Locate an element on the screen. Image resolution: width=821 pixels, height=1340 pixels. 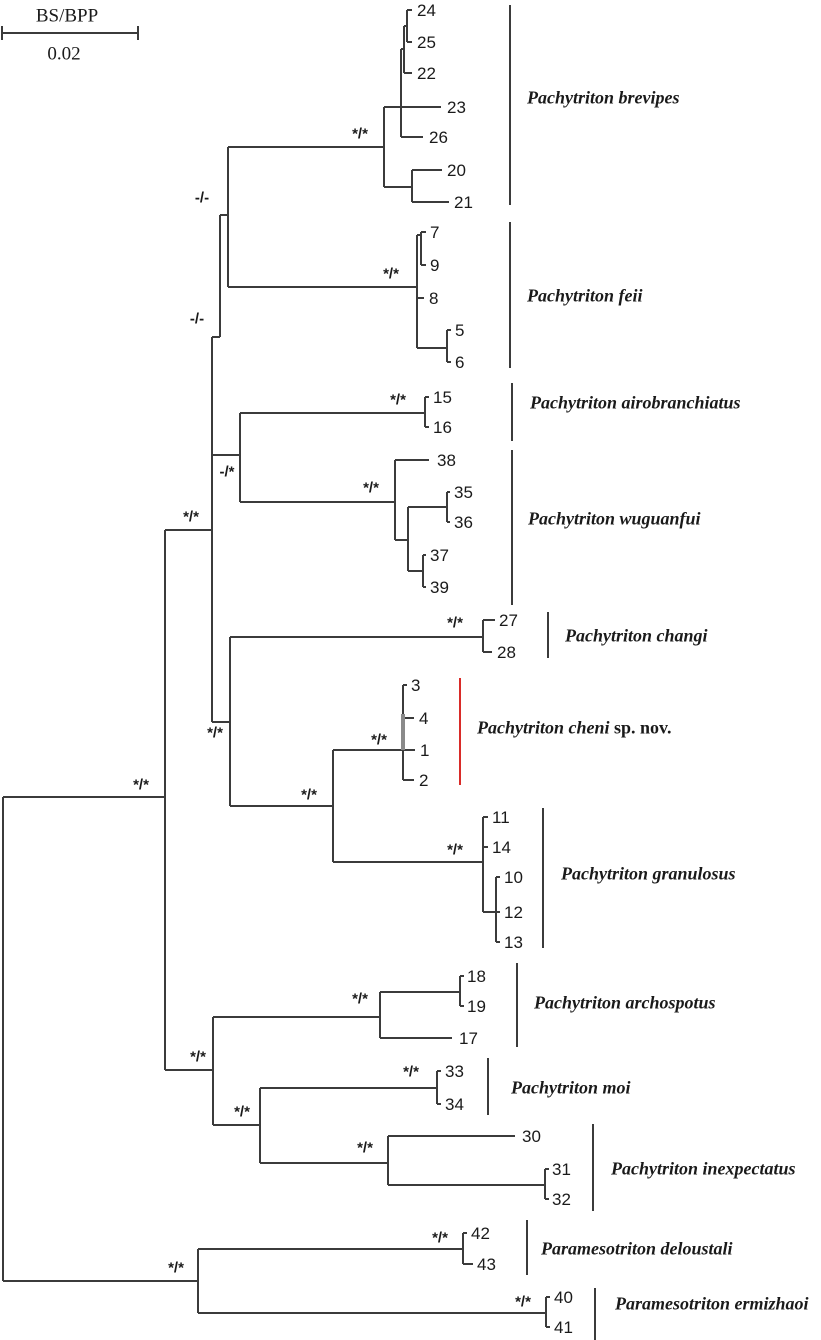
tip-label: 24 is located at coordinates (426, 10).